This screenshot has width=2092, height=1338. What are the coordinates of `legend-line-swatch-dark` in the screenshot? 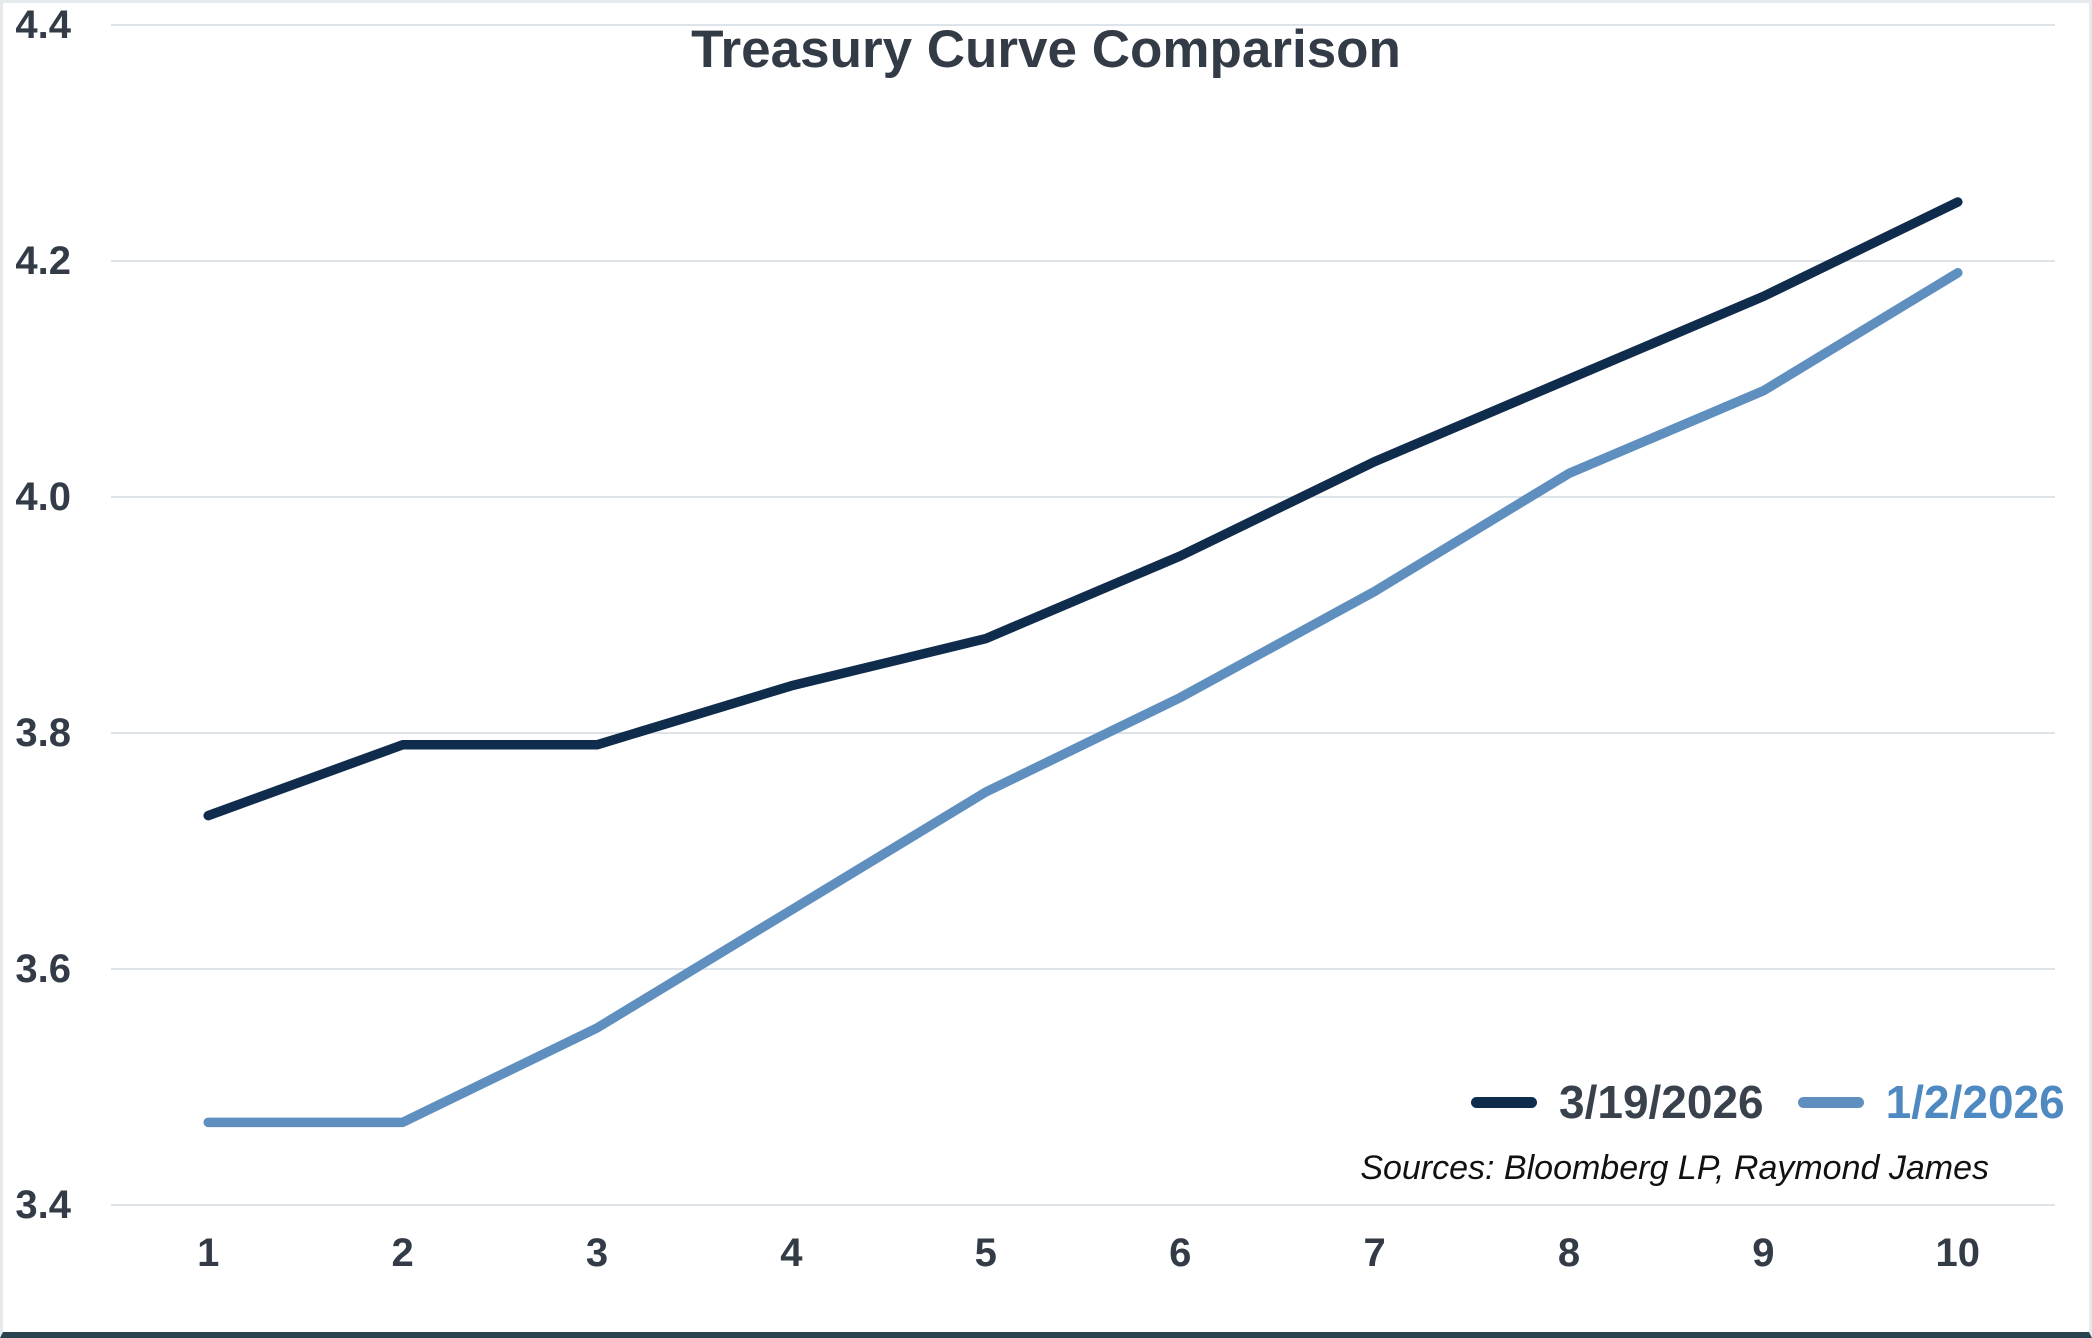 It's located at (1504, 1102).